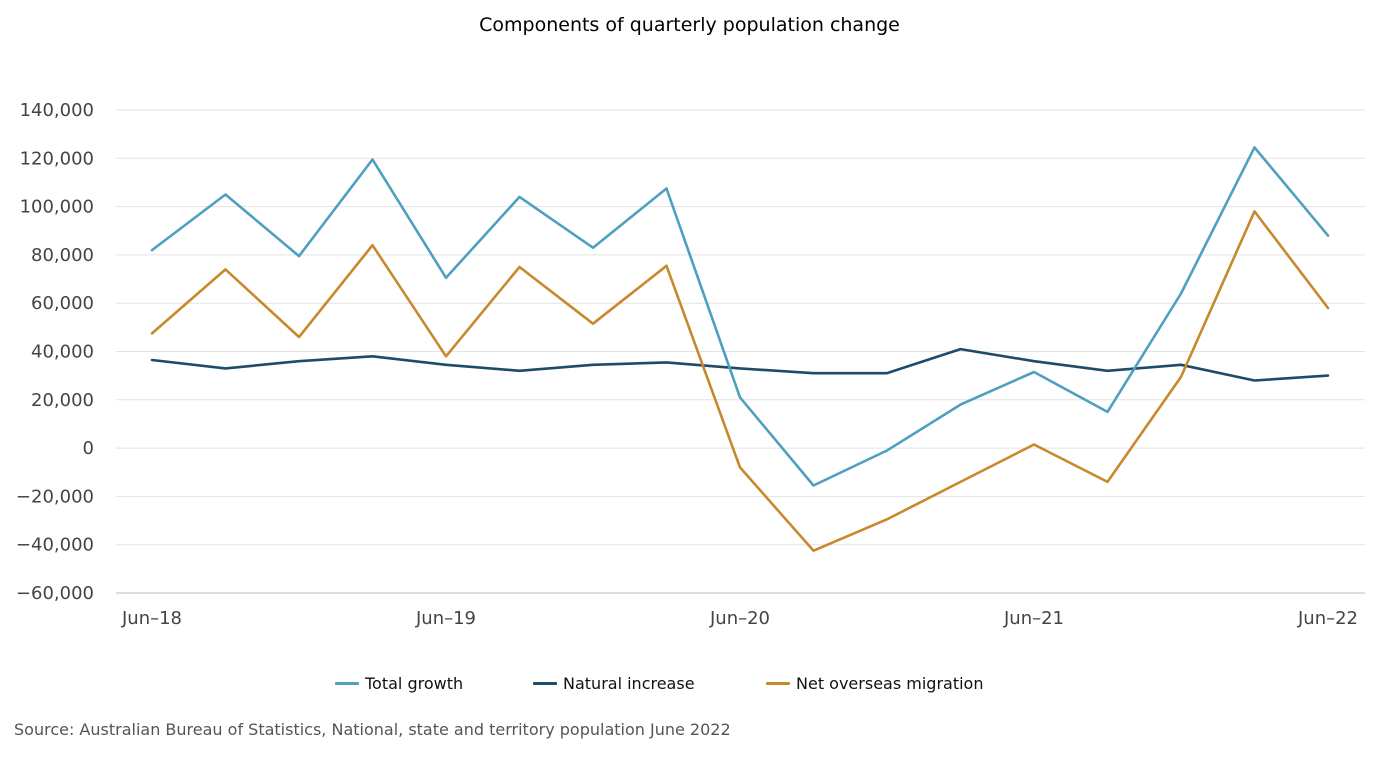  What do you see at coordinates (55, 593) in the screenshot?
I see `y-tick-label: −60,000` at bounding box center [55, 593].